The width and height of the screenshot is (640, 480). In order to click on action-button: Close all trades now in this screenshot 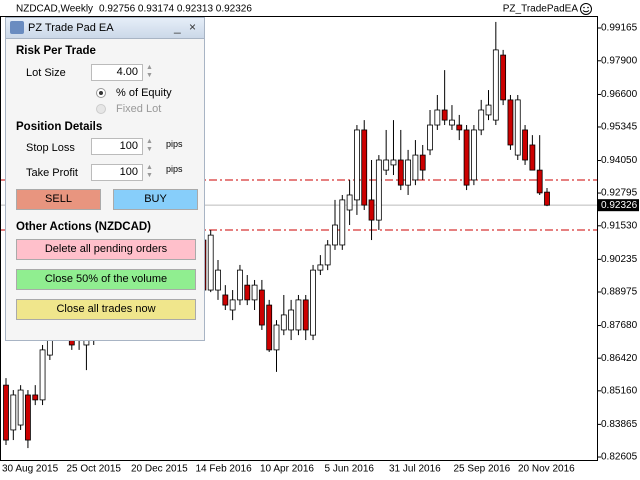, I will do `click(106, 309)`.